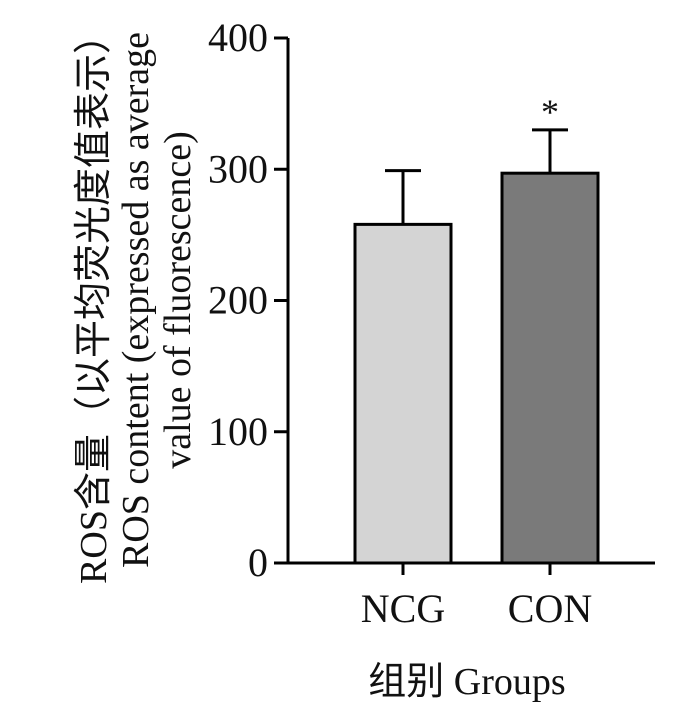 This screenshot has height=722, width=700. Describe the element at coordinates (550, 112) in the screenshot. I see `significance-marker: *` at that location.